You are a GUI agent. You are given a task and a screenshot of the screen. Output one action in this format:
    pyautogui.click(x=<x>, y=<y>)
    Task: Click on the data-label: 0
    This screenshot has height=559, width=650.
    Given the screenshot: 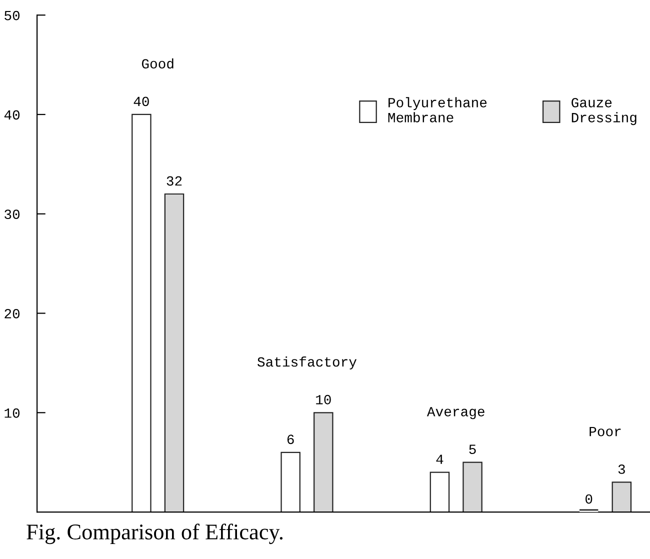 What is the action you would take?
    pyautogui.click(x=589, y=499)
    